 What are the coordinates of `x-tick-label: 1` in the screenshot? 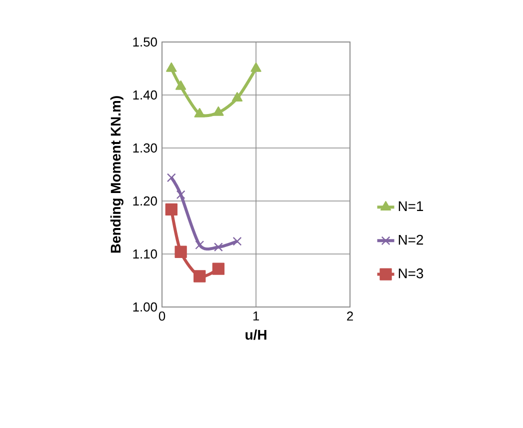 It's located at (256, 316).